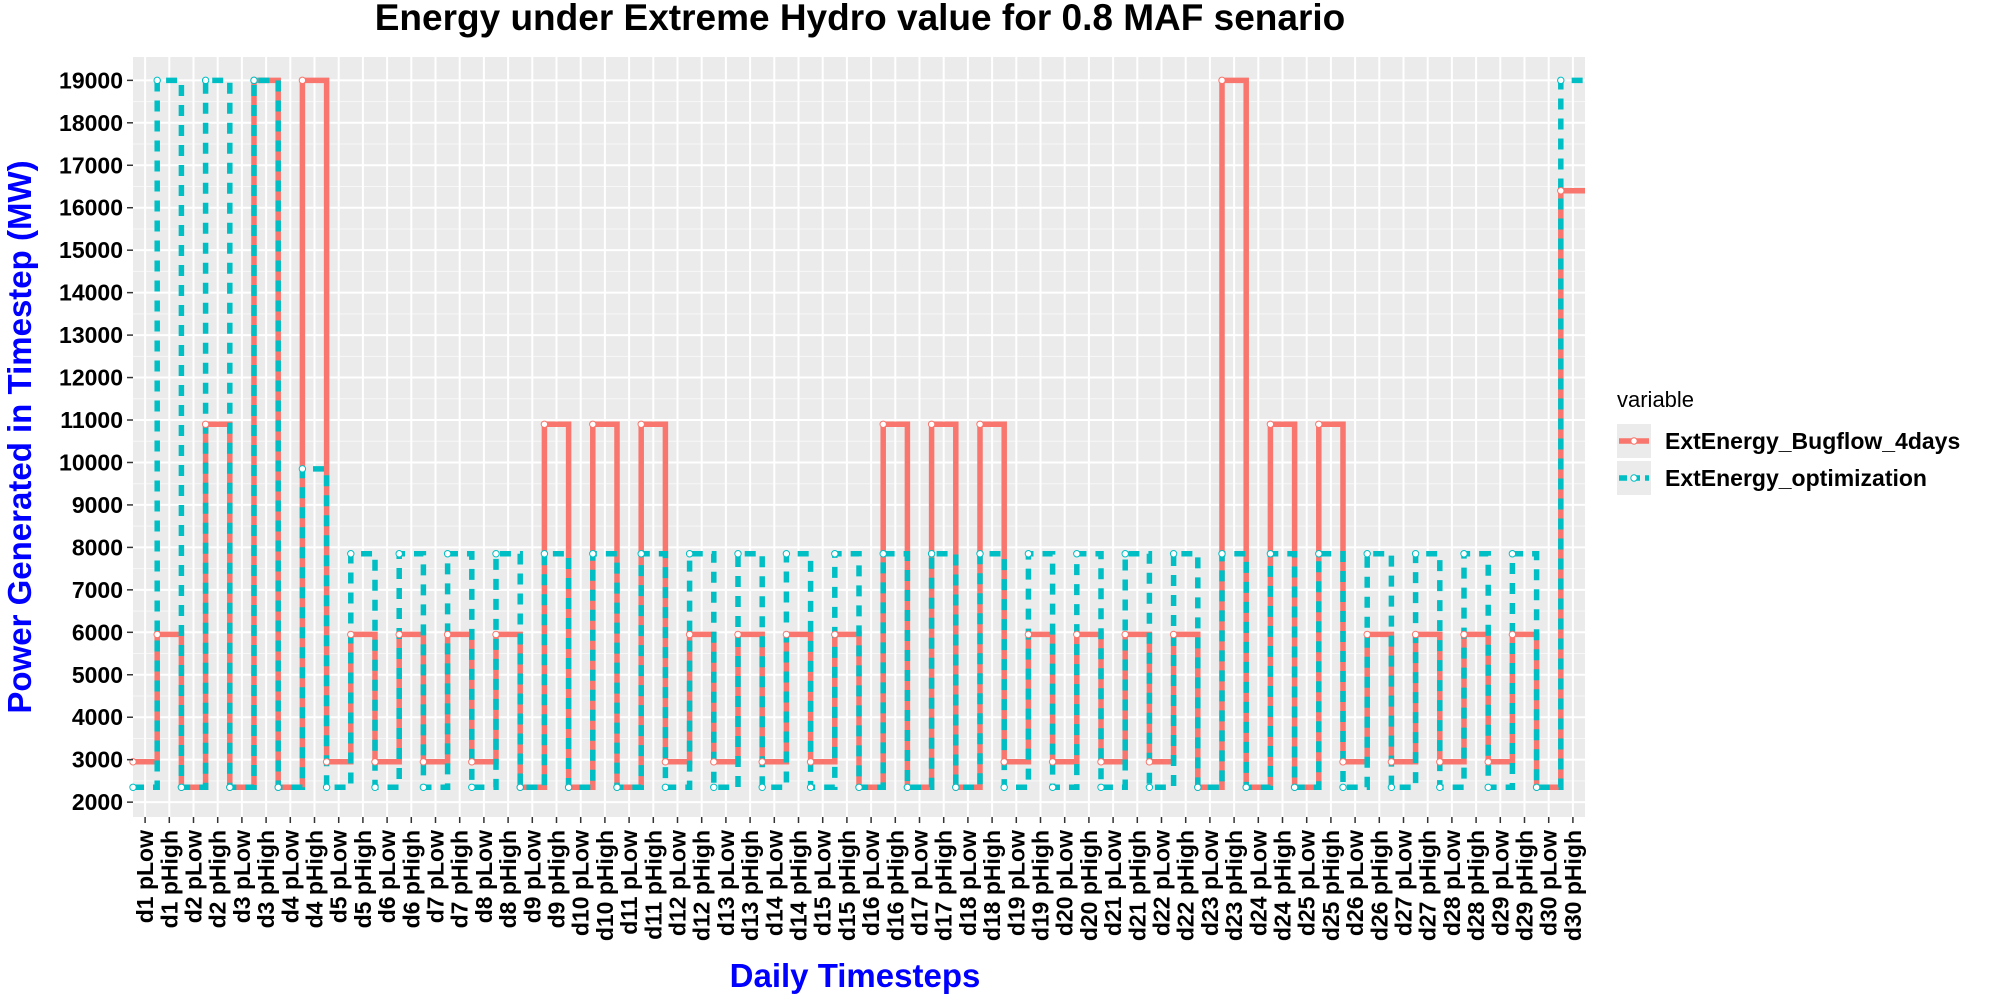 The width and height of the screenshot is (2000, 1000). I want to click on x-tick-label: d27 pHigh, so click(1428, 885).